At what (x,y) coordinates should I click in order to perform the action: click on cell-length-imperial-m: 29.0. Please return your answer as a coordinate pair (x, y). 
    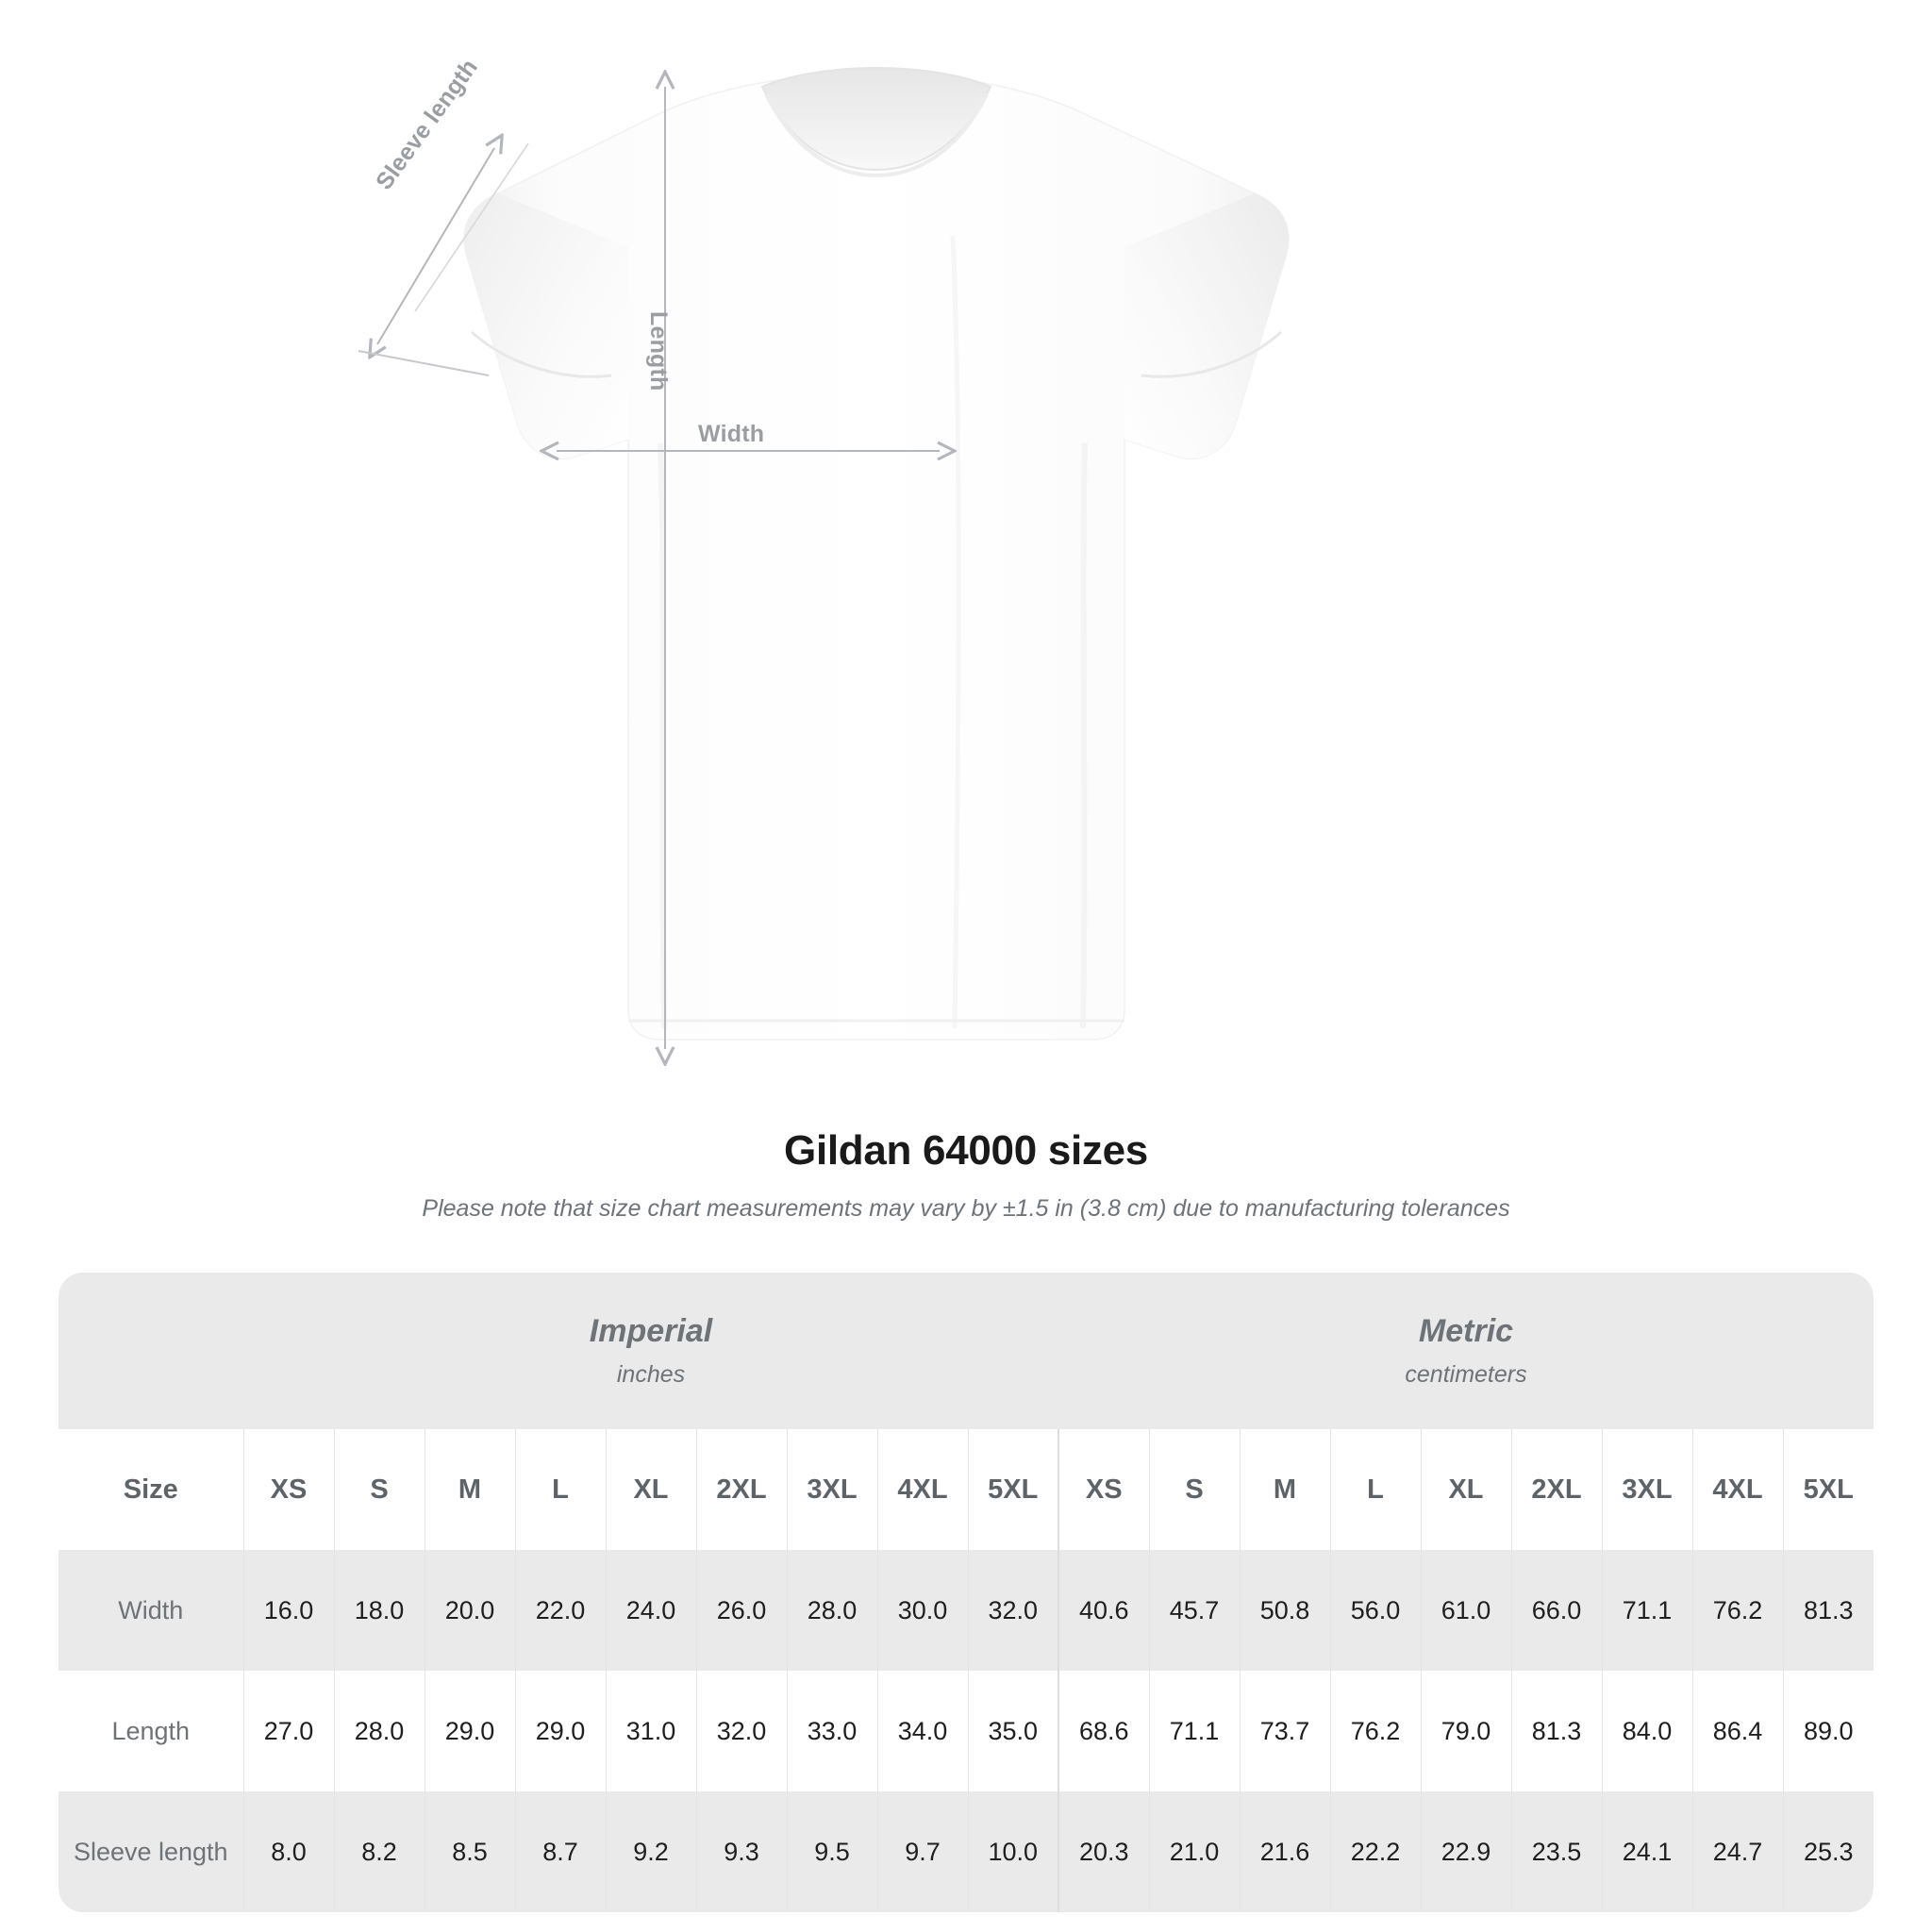
    Looking at the image, I should click on (470, 1731).